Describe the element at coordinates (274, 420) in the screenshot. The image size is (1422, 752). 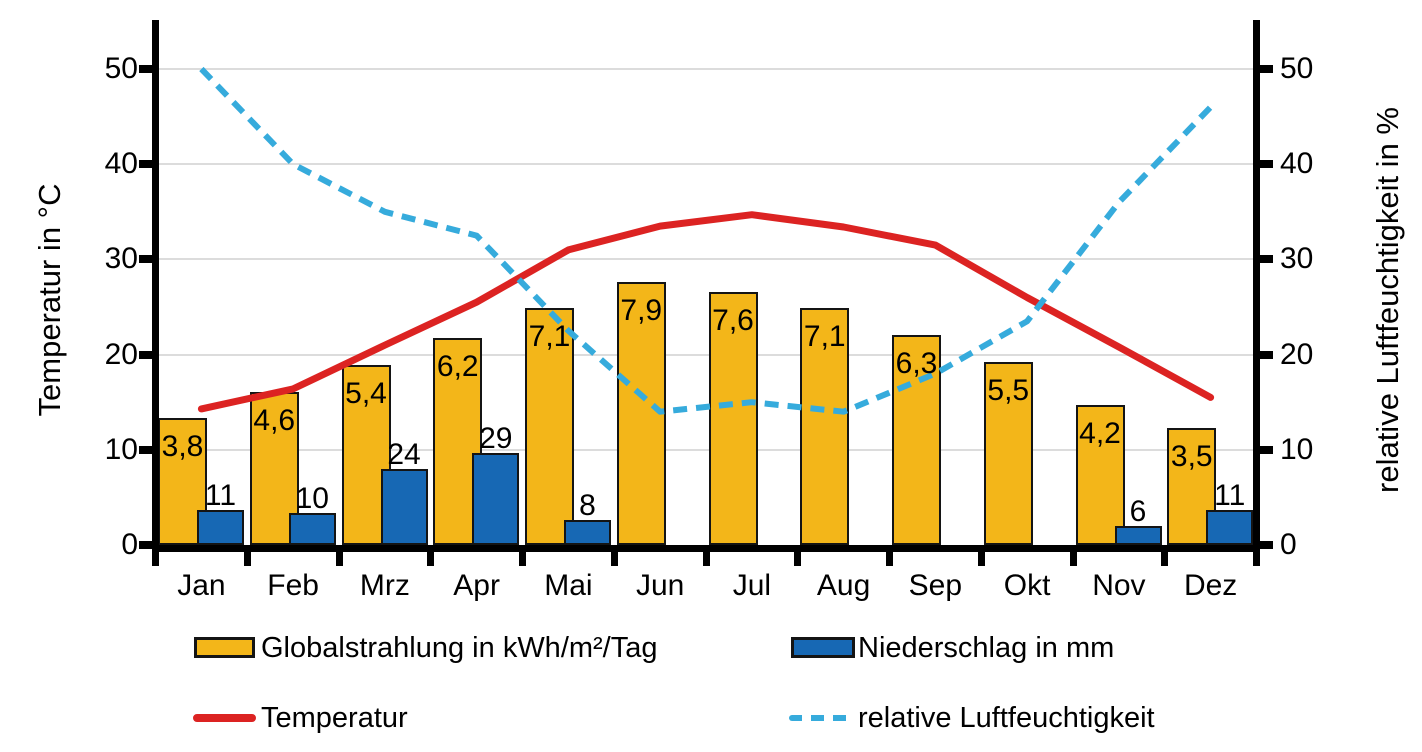
I see `bar-value-label: 4,6` at that location.